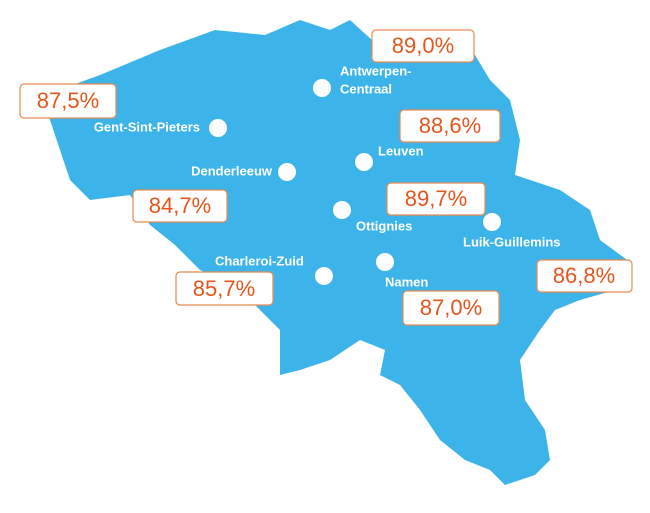  I want to click on station-label: Leuven, so click(401, 150).